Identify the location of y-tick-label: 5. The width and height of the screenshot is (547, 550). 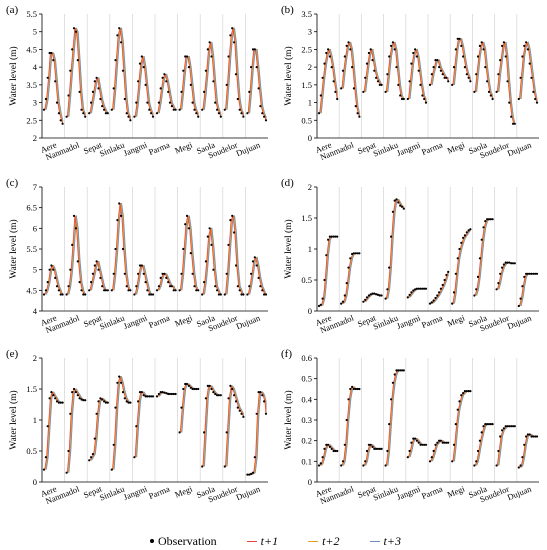
(35, 270).